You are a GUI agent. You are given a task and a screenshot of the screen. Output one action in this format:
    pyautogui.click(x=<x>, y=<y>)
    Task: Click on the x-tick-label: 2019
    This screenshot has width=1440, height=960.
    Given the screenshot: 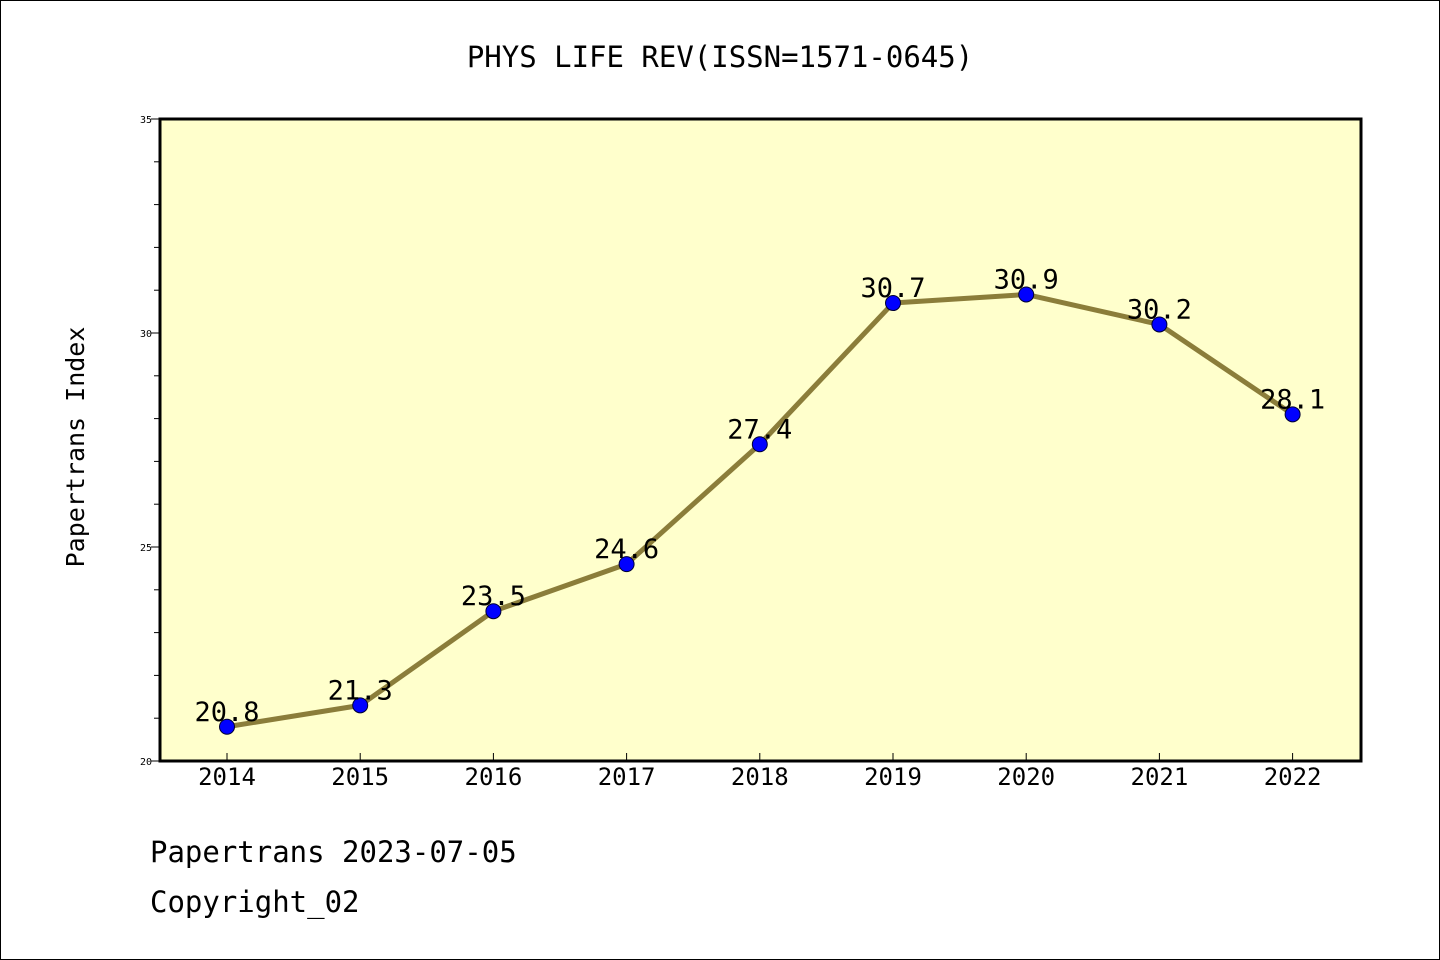 What is the action you would take?
    pyautogui.click(x=893, y=777)
    